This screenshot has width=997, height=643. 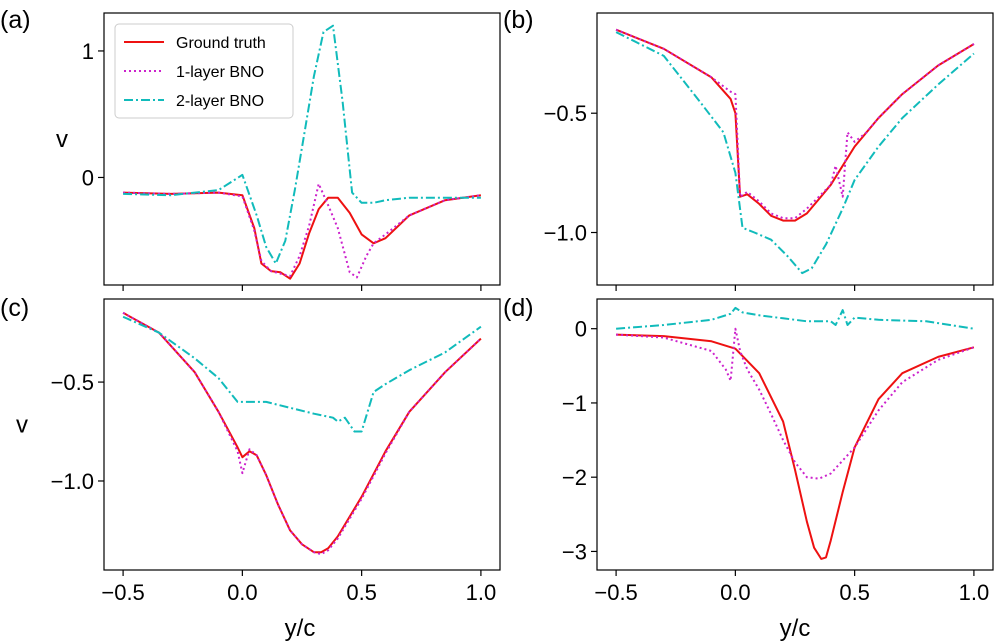 What do you see at coordinates (518, 20) in the screenshot?
I see `panel-label: (b)` at bounding box center [518, 20].